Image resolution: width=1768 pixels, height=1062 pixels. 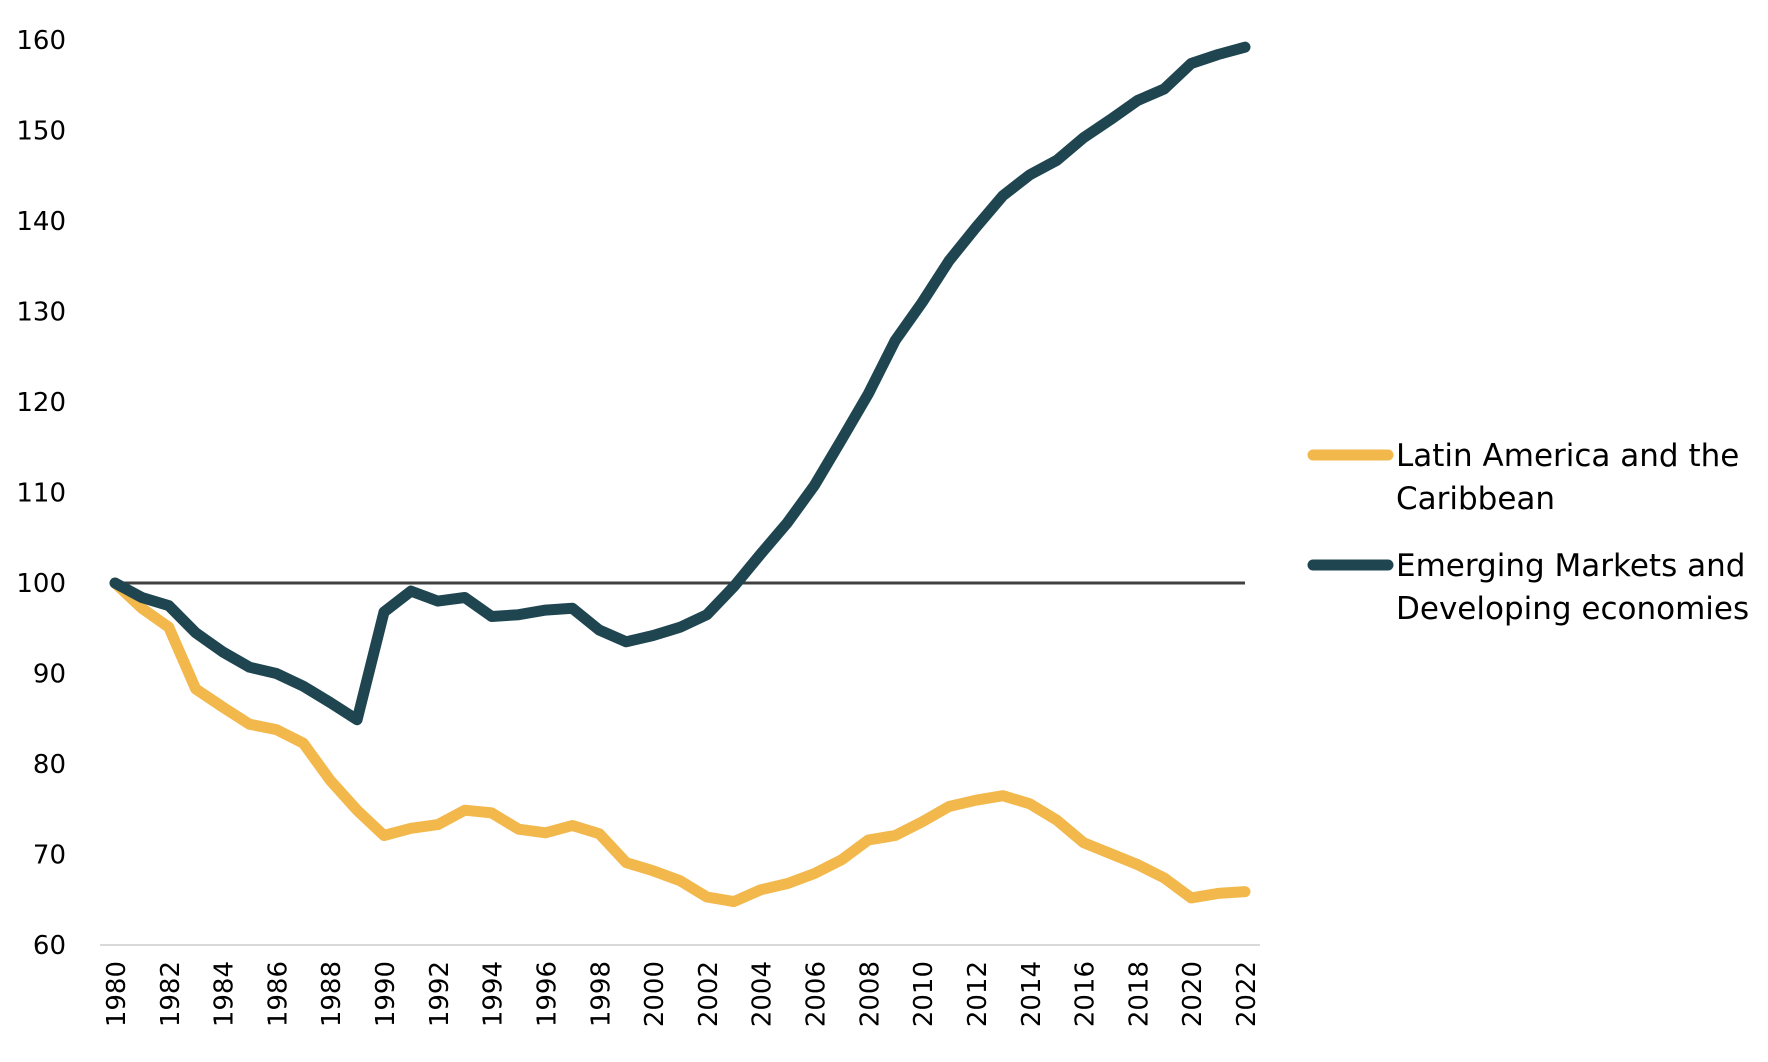 I want to click on legend-label: Emerging Markets and, so click(x=1570, y=566).